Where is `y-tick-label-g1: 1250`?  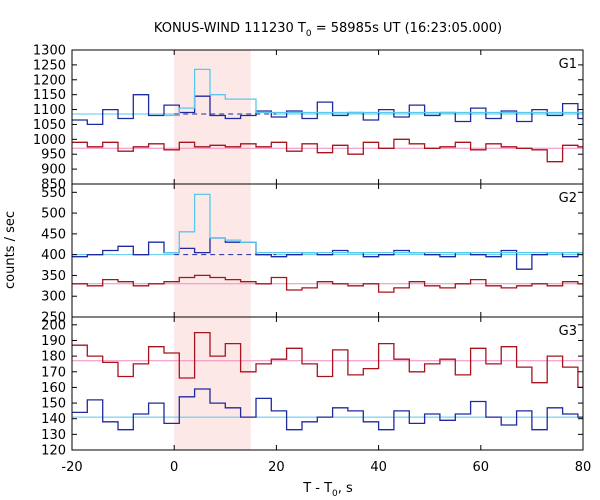
y-tick-label-g1: 1250 is located at coordinates (49, 65).